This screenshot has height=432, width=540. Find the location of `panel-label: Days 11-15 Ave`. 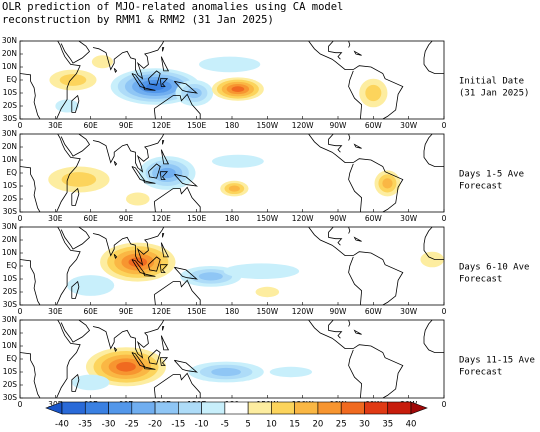

panel-label: Days 11-15 Ave is located at coordinates (497, 361).